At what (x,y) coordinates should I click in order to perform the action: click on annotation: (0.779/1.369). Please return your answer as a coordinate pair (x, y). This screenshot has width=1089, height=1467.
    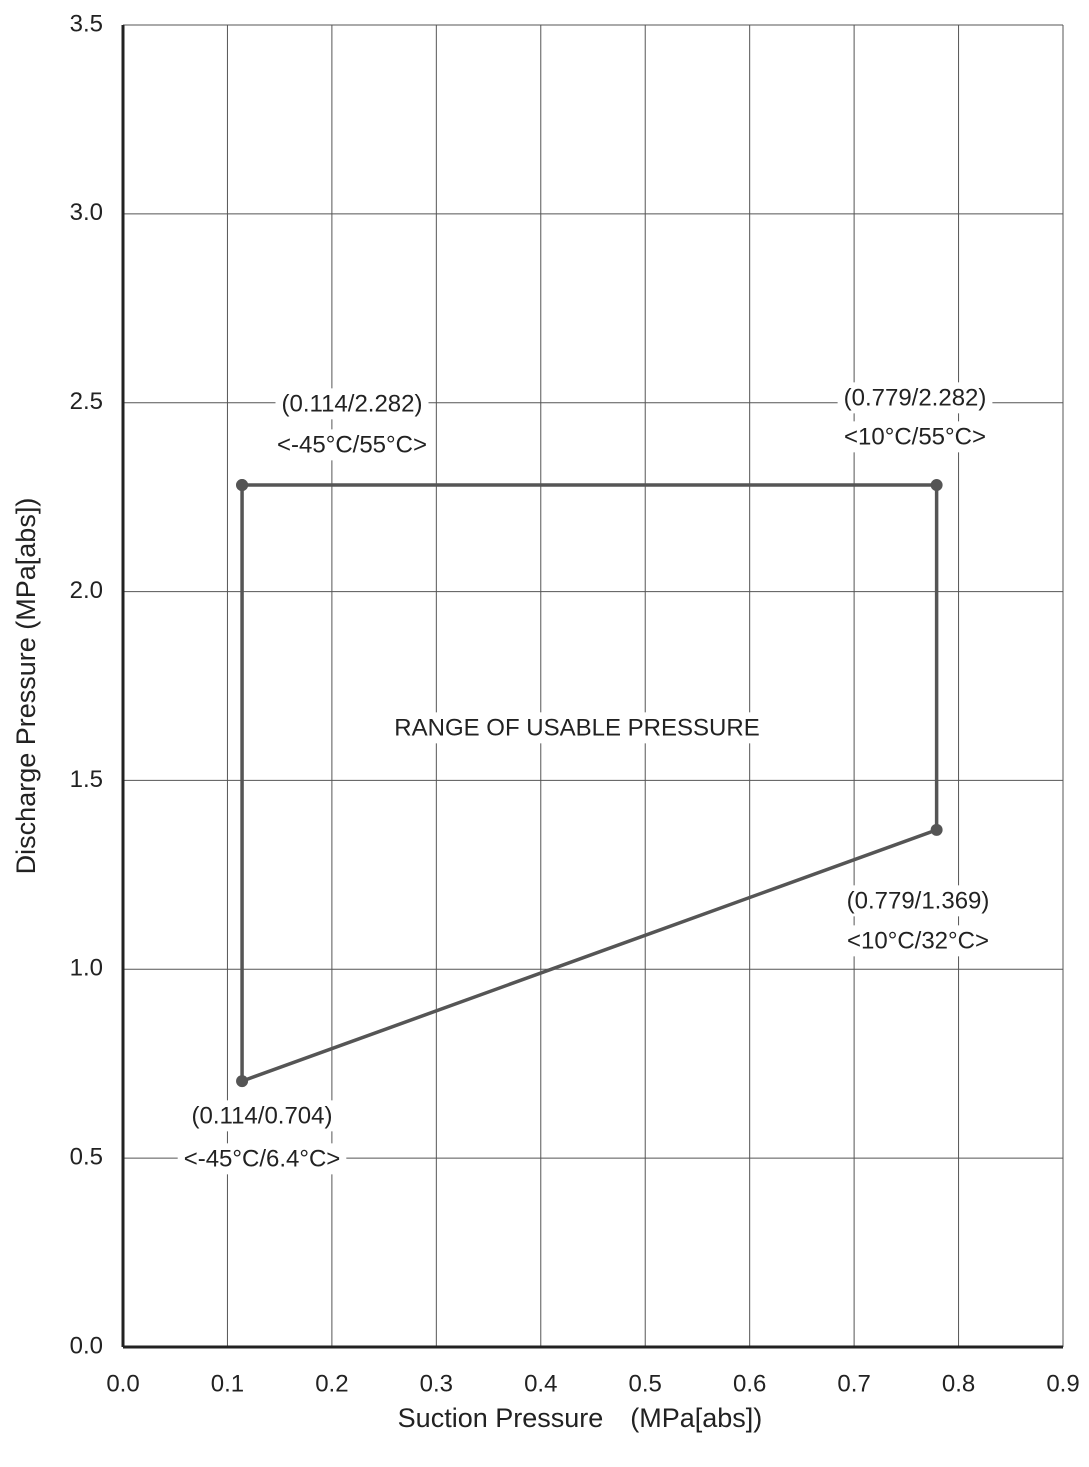
    Looking at the image, I should click on (918, 900).